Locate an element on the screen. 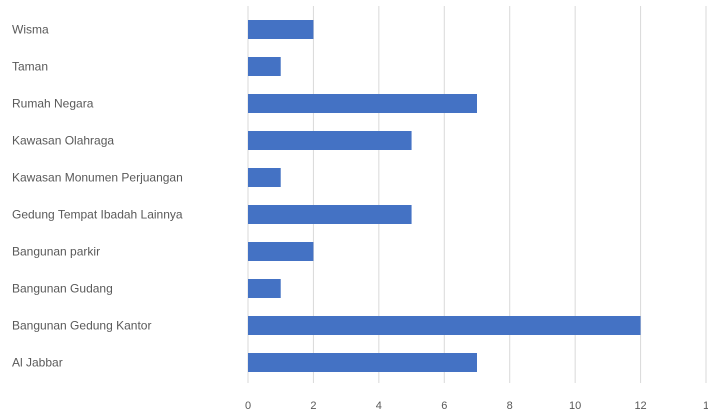  category-label: Kawasan Monumen Perjuangan is located at coordinates (97, 178).